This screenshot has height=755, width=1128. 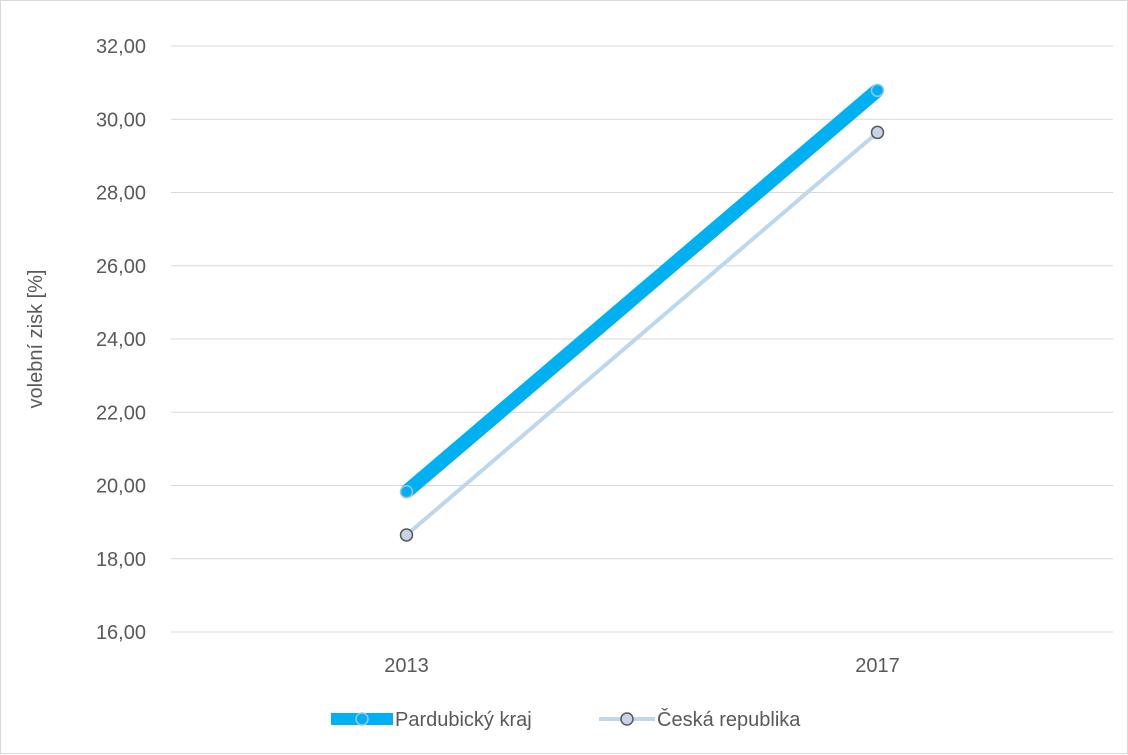 What do you see at coordinates (121, 487) in the screenshot?
I see `y-tick-label: 20,00` at bounding box center [121, 487].